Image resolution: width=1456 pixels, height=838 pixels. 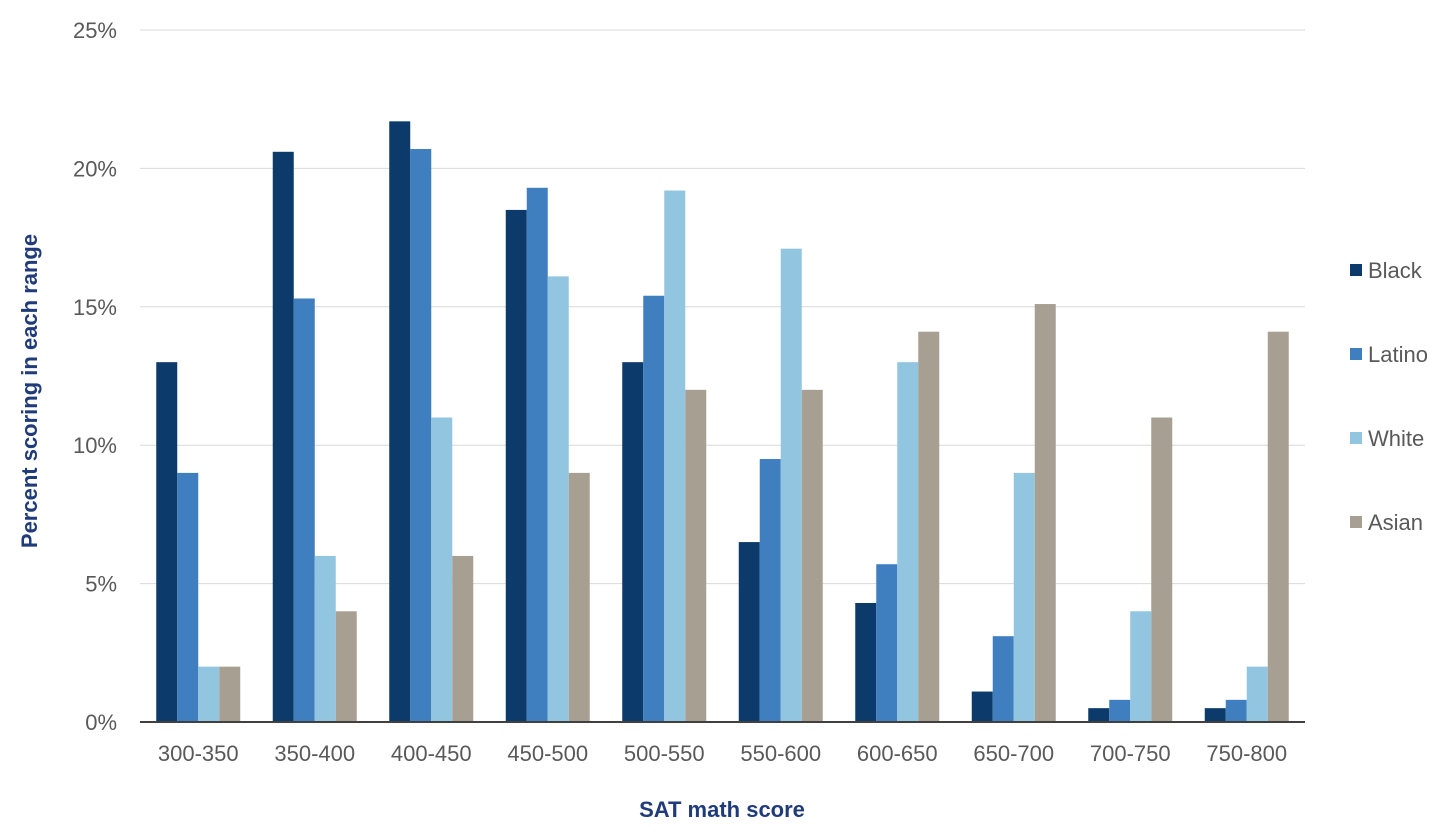 I want to click on y-tick-label: 5%, so click(x=101, y=584).